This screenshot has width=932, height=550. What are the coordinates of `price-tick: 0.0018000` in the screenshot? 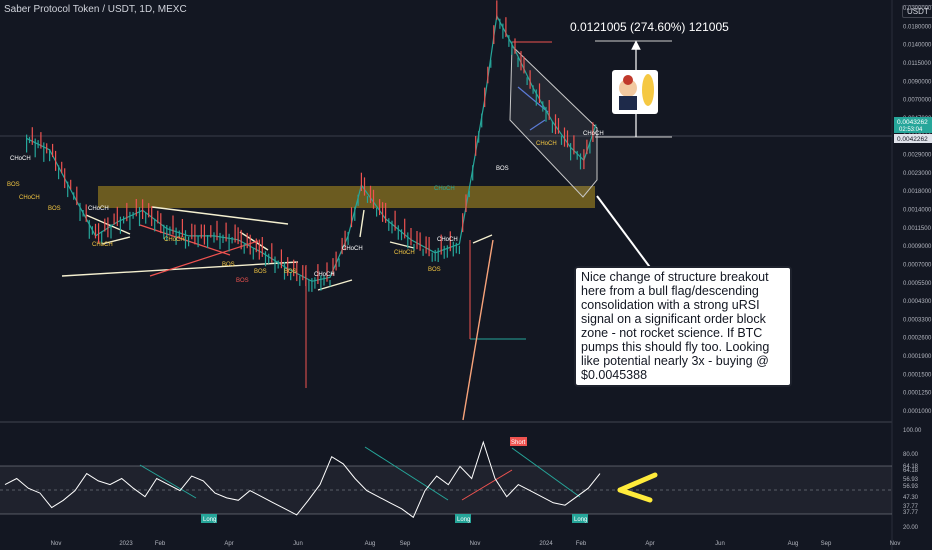 It's located at (917, 192).